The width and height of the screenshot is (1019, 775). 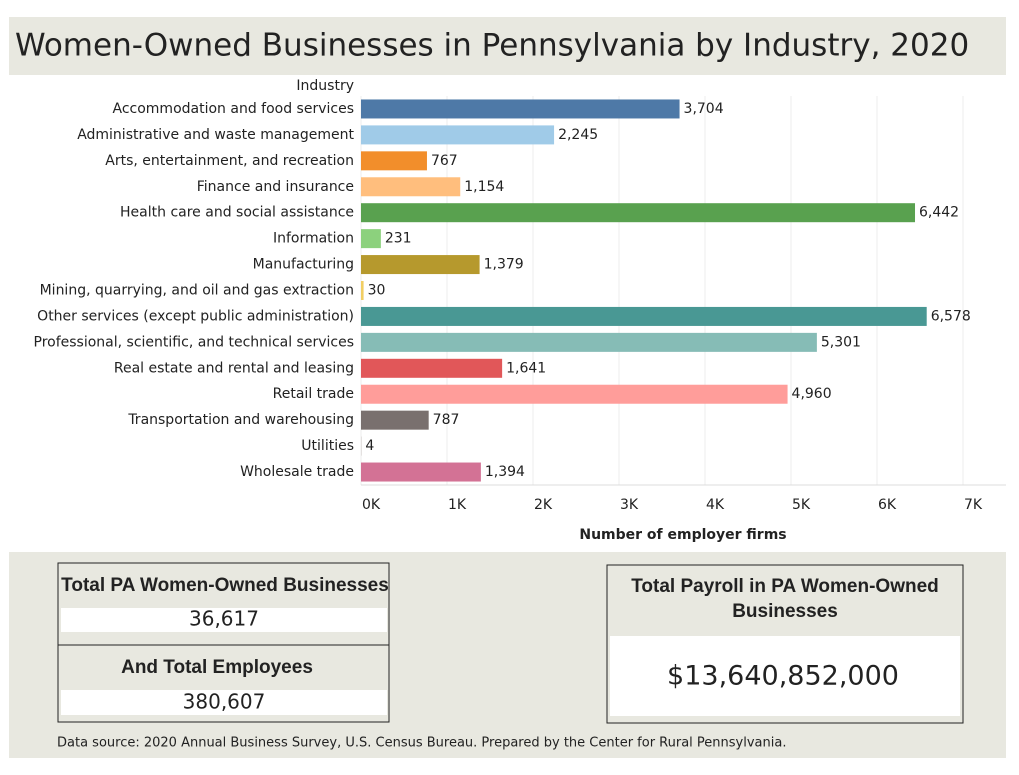 What do you see at coordinates (682, 535) in the screenshot?
I see `x-axis-label: Number of employer firms` at bounding box center [682, 535].